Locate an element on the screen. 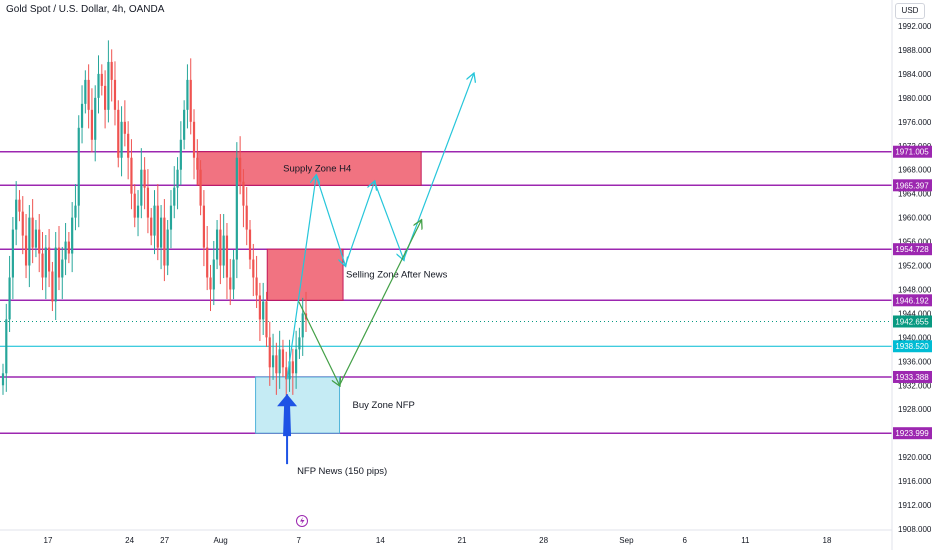 This screenshot has width=932, height=555. zone-label-buy: Buy Zone NFP is located at coordinates (384, 405).